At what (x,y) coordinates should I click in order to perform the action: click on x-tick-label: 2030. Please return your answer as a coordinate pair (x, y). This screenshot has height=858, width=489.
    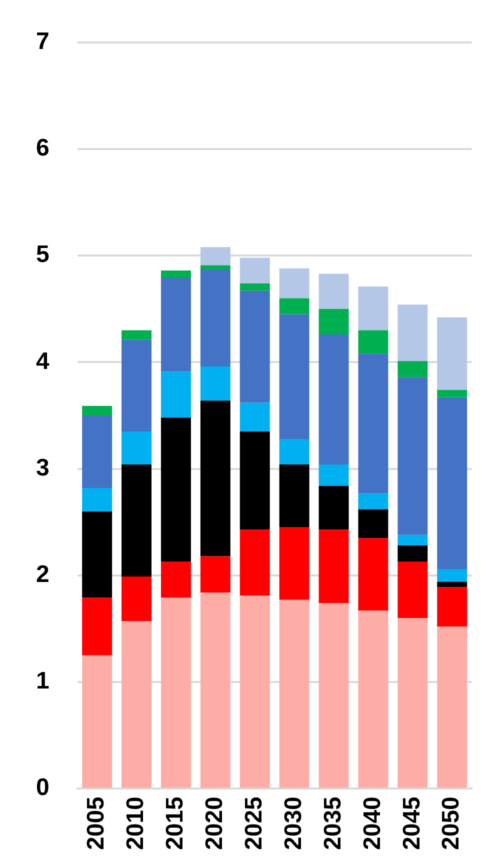
    Looking at the image, I should click on (293, 823).